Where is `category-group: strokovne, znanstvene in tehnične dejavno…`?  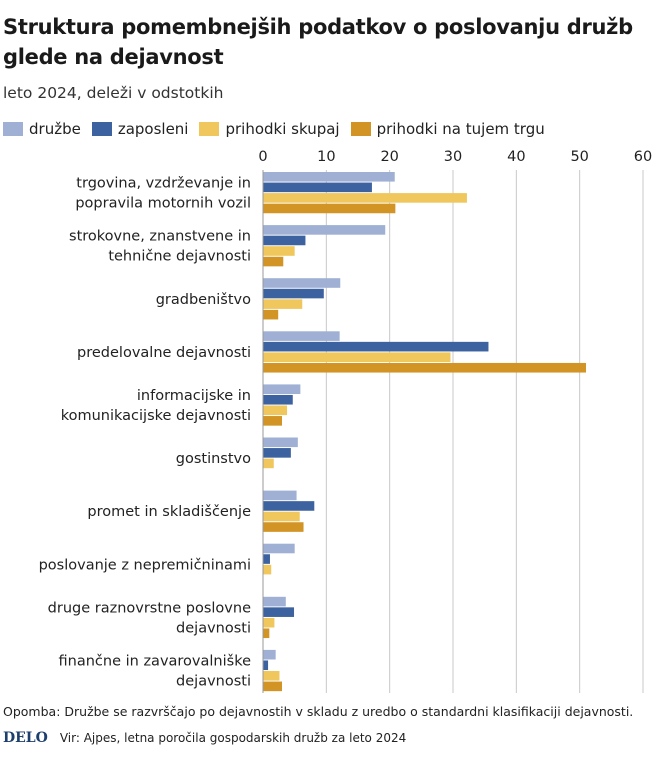
category-group: strokovne, znanstvene in tehnične dejavno… is located at coordinates (227, 246).